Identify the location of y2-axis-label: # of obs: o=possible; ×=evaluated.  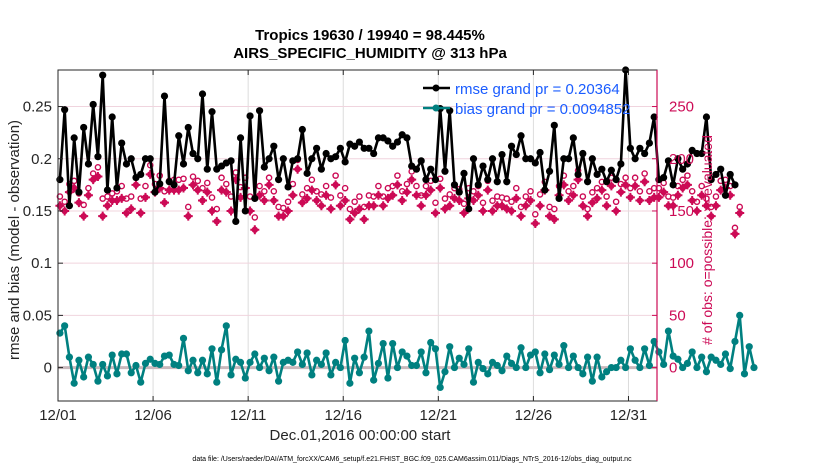
(707, 240).